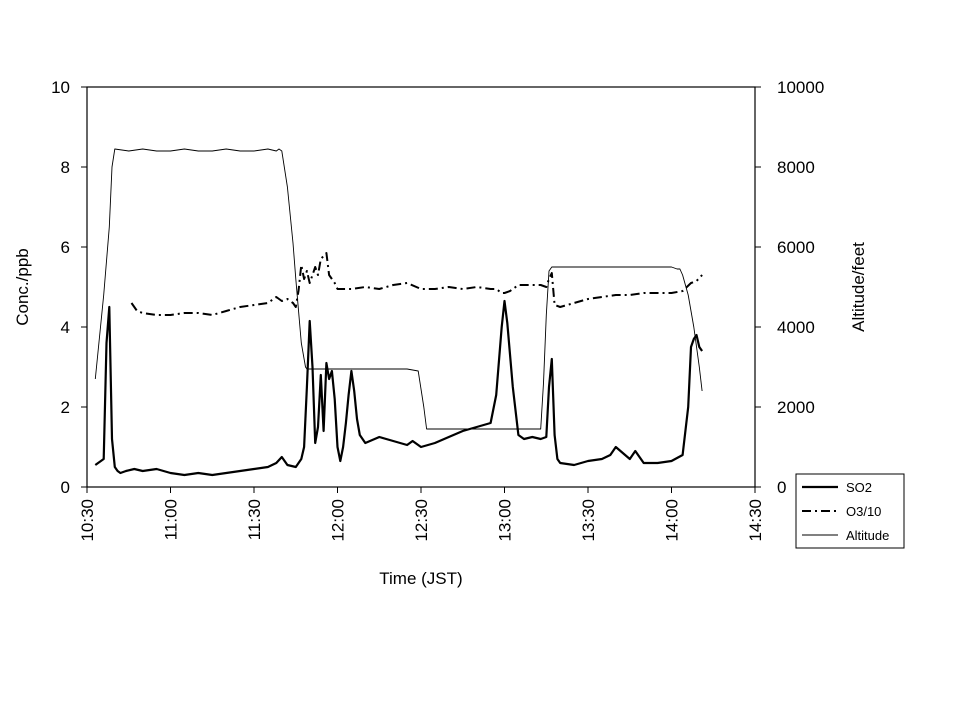  Describe the element at coordinates (755, 520) in the screenshot. I see `x-tick-label: 14:30` at that location.